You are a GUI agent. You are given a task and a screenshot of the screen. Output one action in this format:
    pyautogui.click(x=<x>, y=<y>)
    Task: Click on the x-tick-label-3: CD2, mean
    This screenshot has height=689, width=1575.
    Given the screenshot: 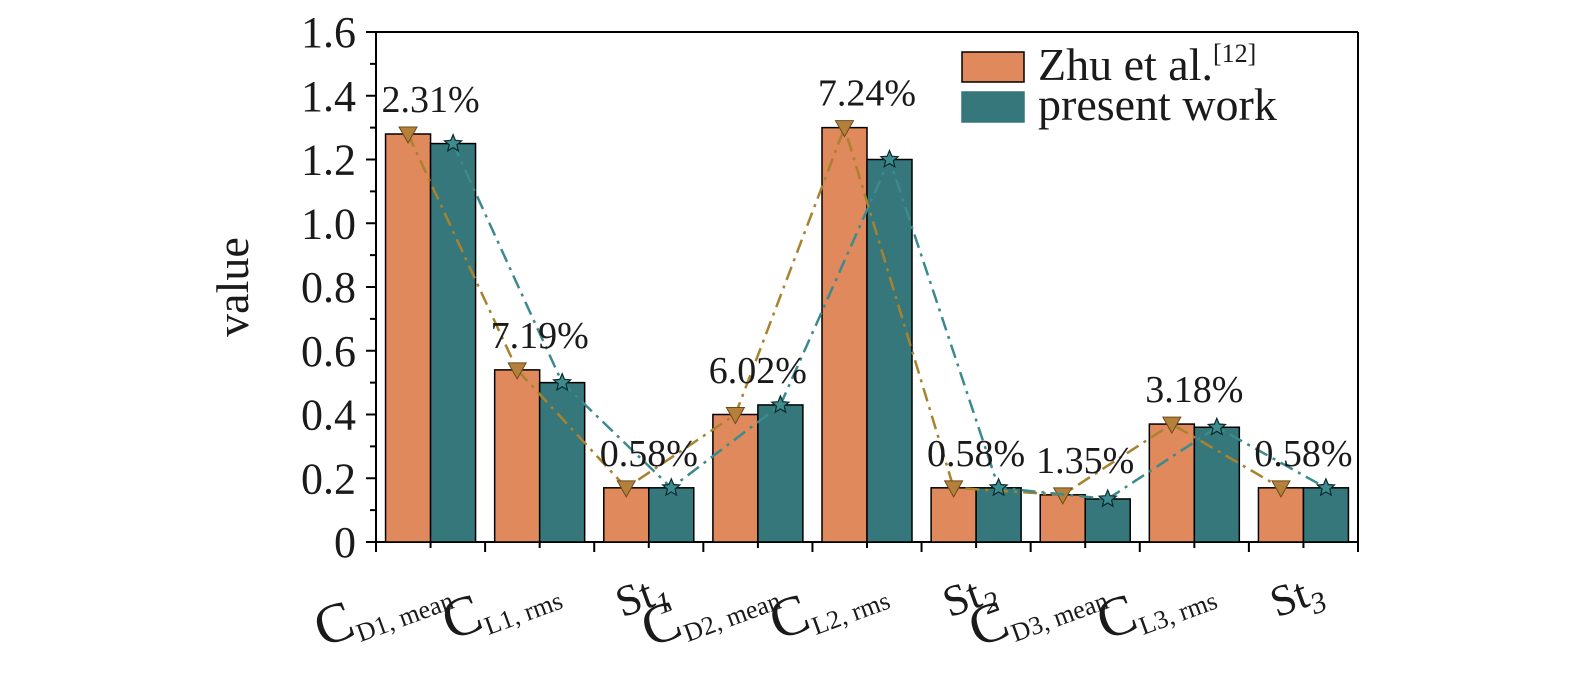 What is the action you would take?
    pyautogui.click(x=709, y=607)
    